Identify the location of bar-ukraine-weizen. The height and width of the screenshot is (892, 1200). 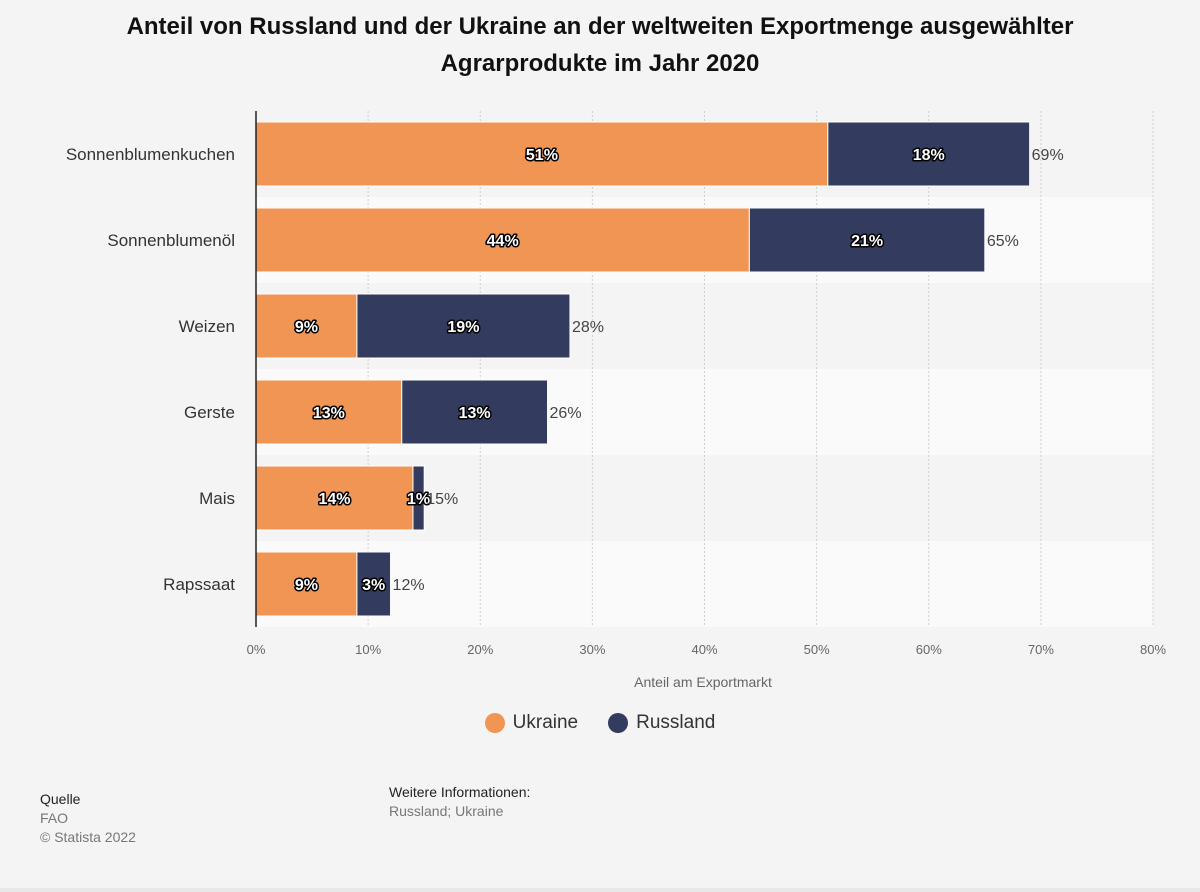
(306, 326).